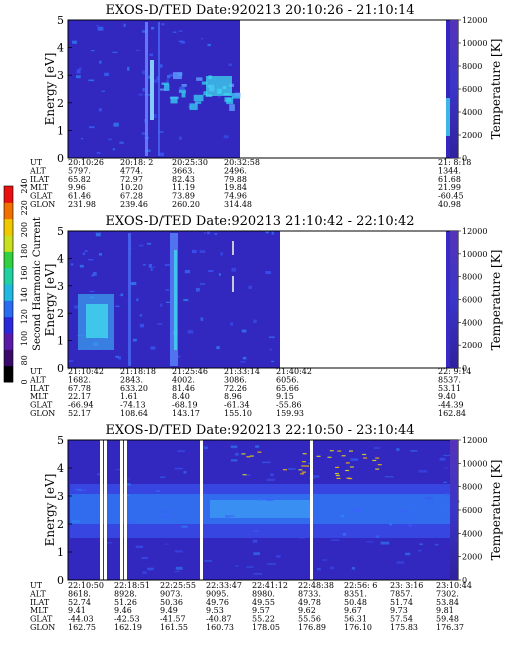 Image resolution: width=505 pixels, height=649 pixels. I want to click on table-row-label: GLON, so click(42, 204).